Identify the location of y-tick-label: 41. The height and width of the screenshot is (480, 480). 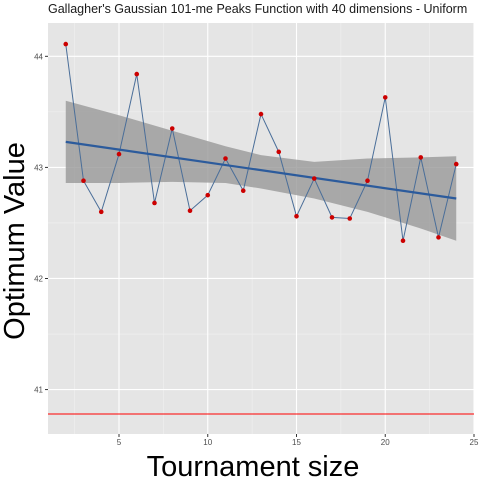
(38, 390).